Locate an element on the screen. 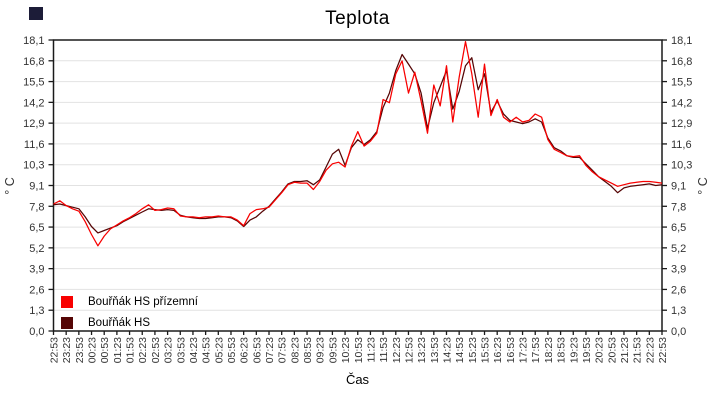  svg-text: 10:23 is located at coordinates (346, 350).